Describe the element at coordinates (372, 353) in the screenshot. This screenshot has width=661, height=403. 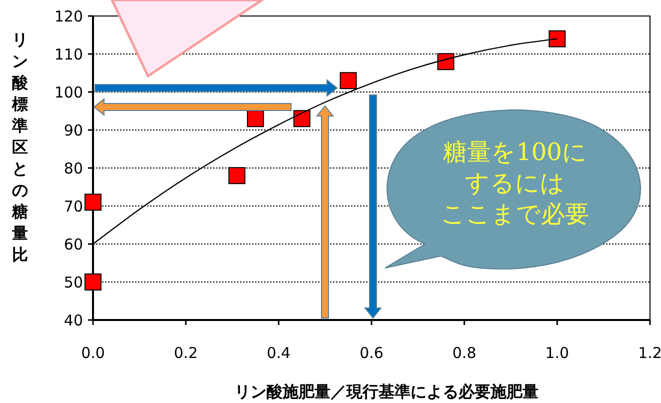
I see `x-tick-label: 0.6` at that location.